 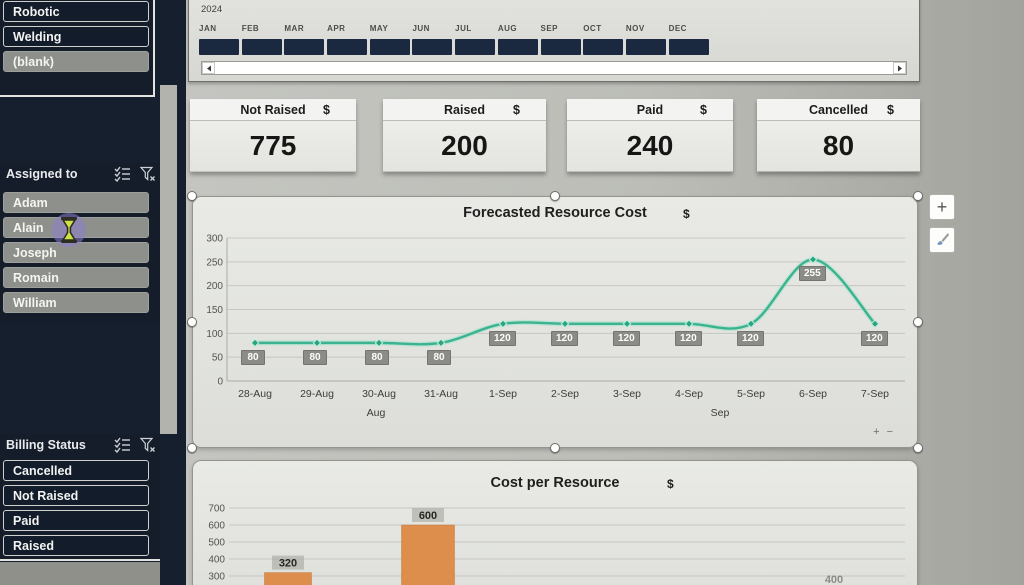 I want to click on timeline-year-label: 2024, so click(x=212, y=9).